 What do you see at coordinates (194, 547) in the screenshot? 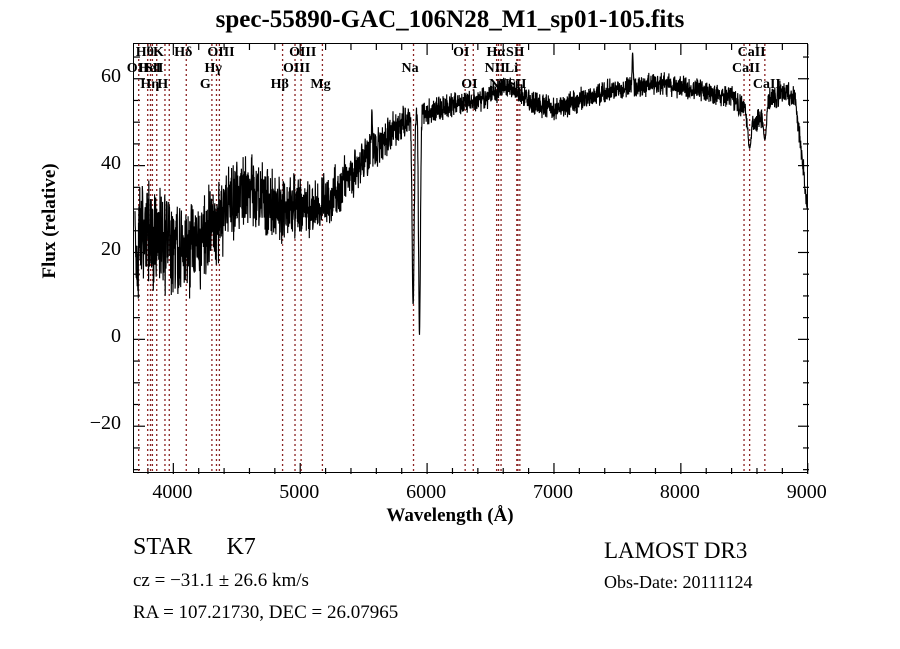
I see `object-type-and-class: STAR K7` at bounding box center [194, 547].